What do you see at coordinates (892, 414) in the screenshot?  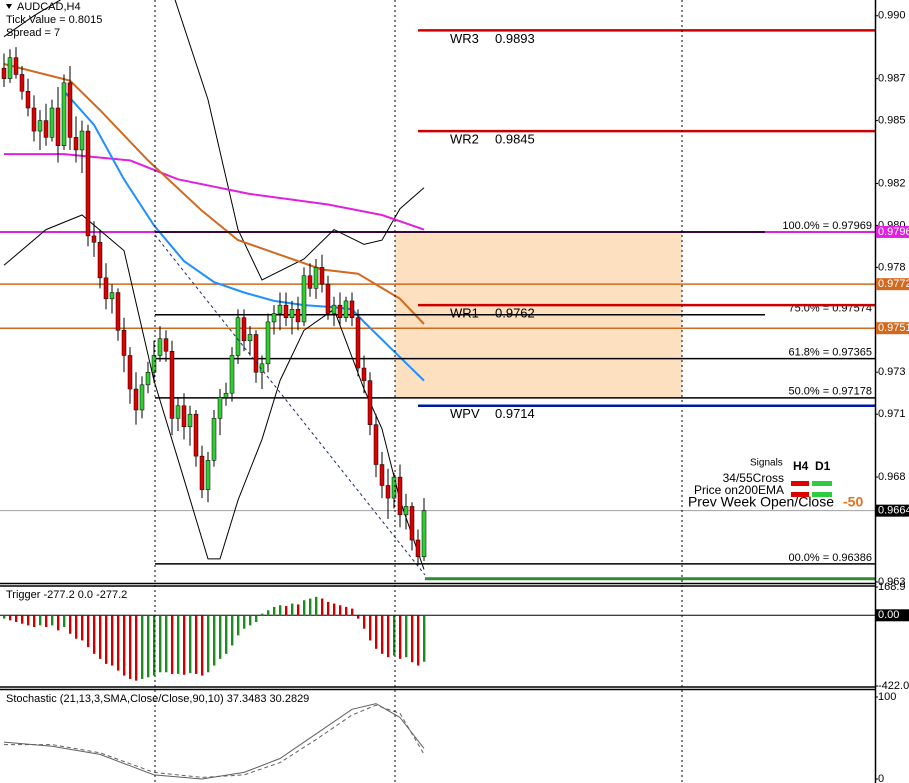 I see `y-tick-label: 0.971` at bounding box center [892, 414].